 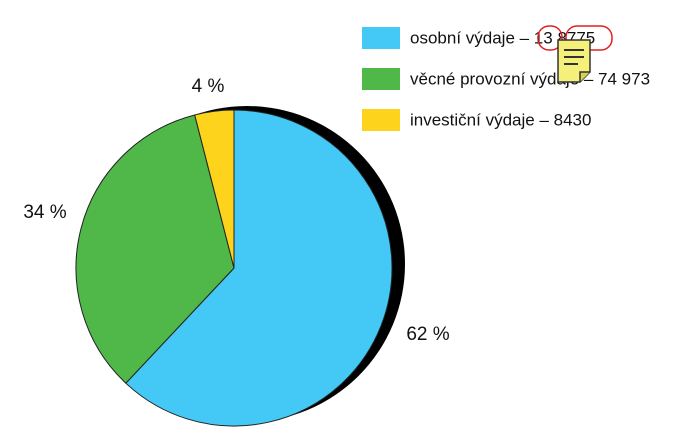 I want to click on note-icon, so click(x=574, y=61).